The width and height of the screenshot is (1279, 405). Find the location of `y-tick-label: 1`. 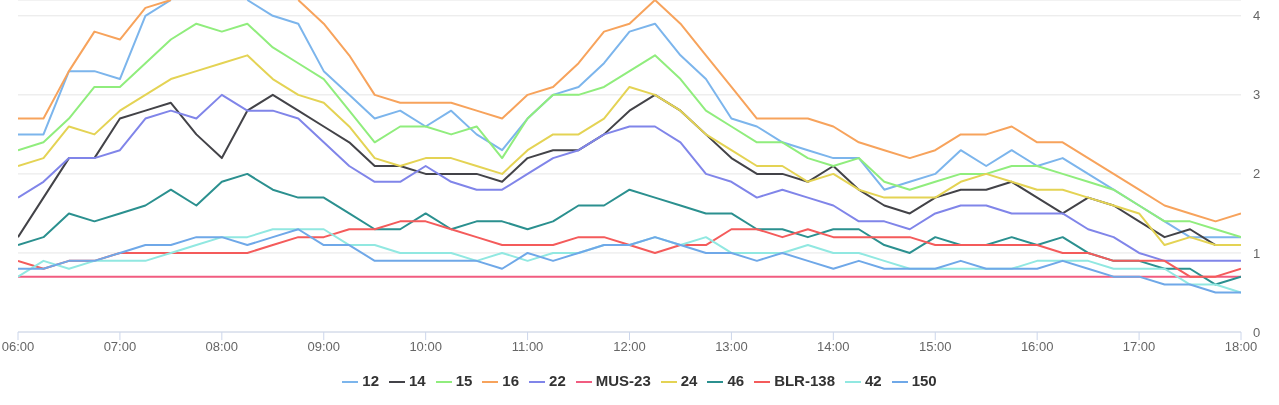

y-tick-label: 1 is located at coordinates (1257, 253).